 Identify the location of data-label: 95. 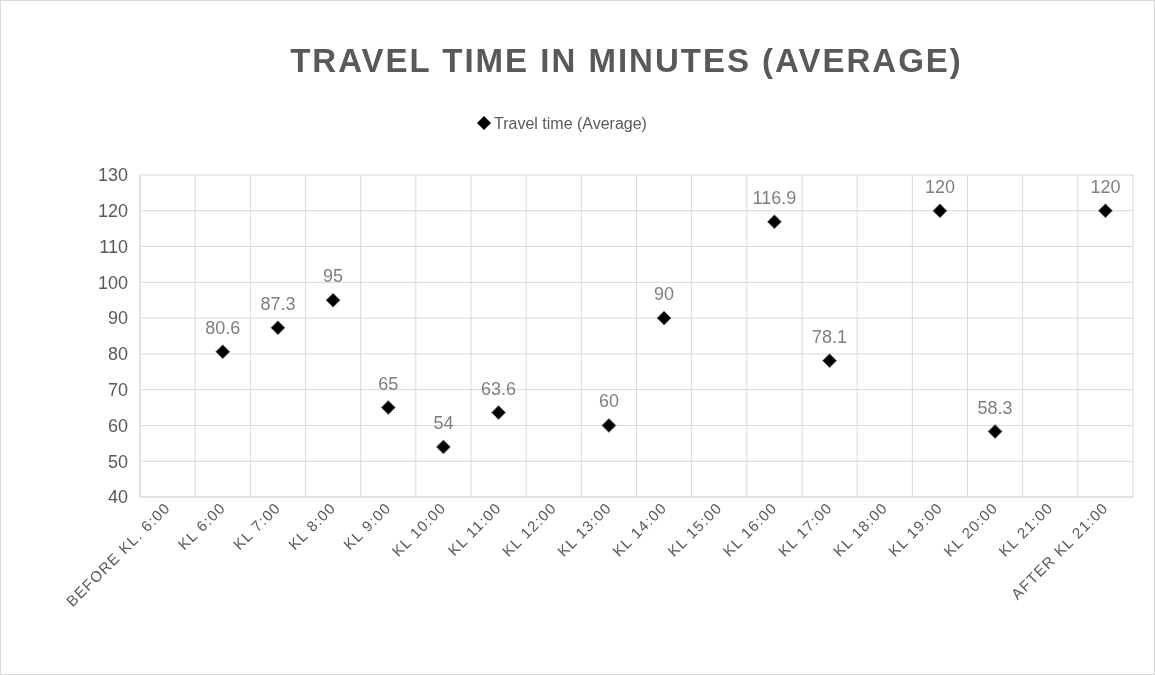
(333, 276).